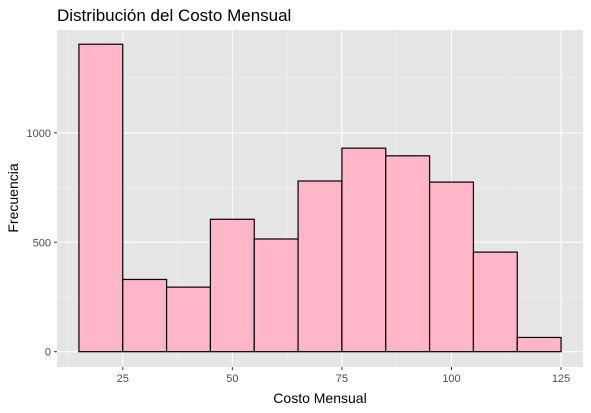 The width and height of the screenshot is (591, 413). What do you see at coordinates (232, 379) in the screenshot?
I see `x-tick-label: 50` at bounding box center [232, 379].